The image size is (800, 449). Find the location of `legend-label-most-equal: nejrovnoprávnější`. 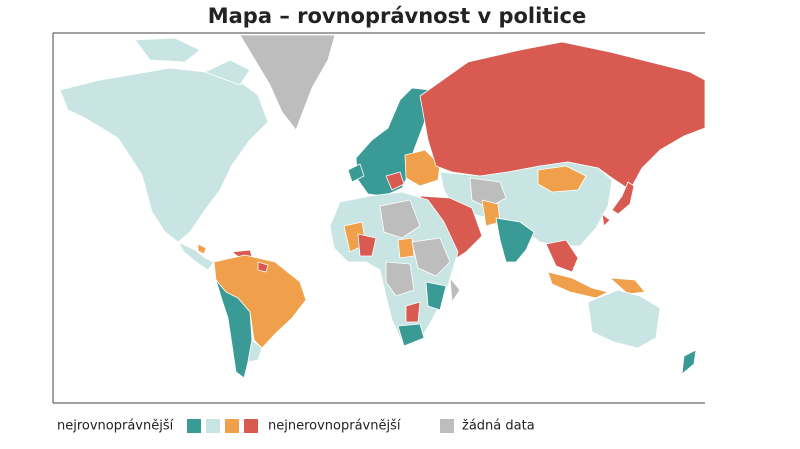

legend-label-most-equal: nejrovnoprávnější is located at coordinates (115, 426).